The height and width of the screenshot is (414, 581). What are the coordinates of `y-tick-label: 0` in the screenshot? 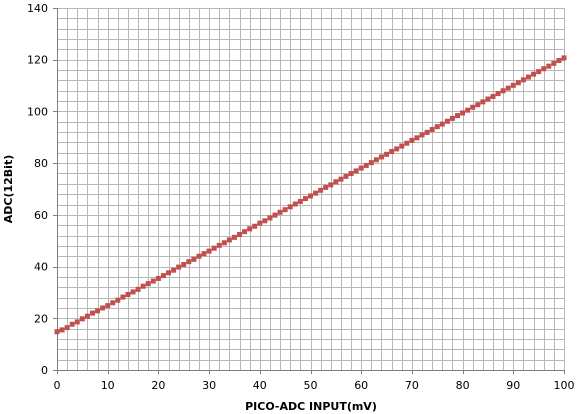 It's located at (44, 370).